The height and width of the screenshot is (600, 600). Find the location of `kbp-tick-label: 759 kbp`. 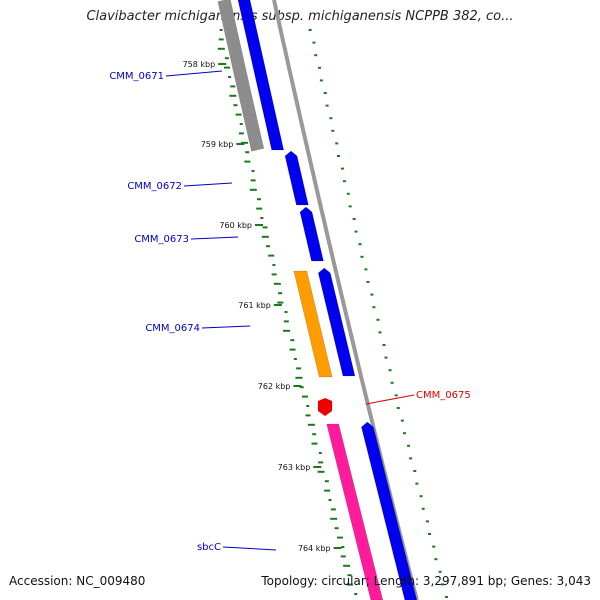

kbp-tick-label: 759 kbp is located at coordinates (217, 144).